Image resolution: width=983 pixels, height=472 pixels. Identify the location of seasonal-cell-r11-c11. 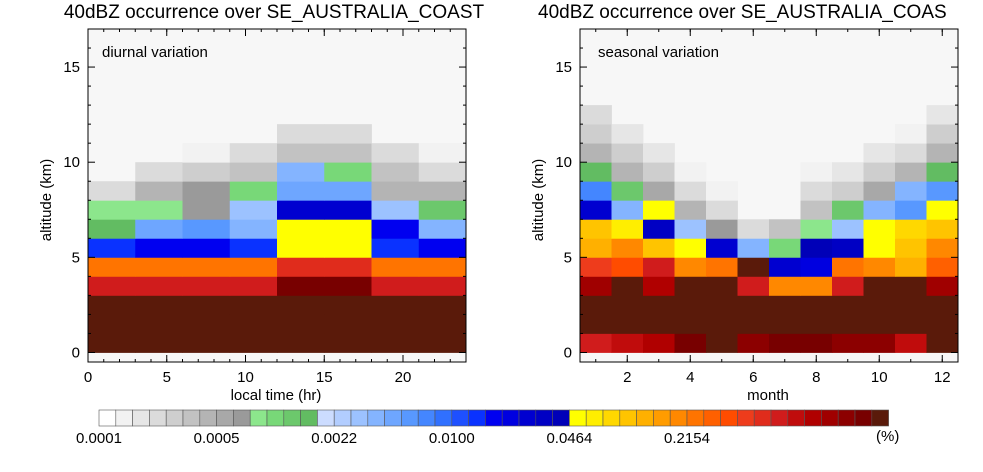
(942, 134).